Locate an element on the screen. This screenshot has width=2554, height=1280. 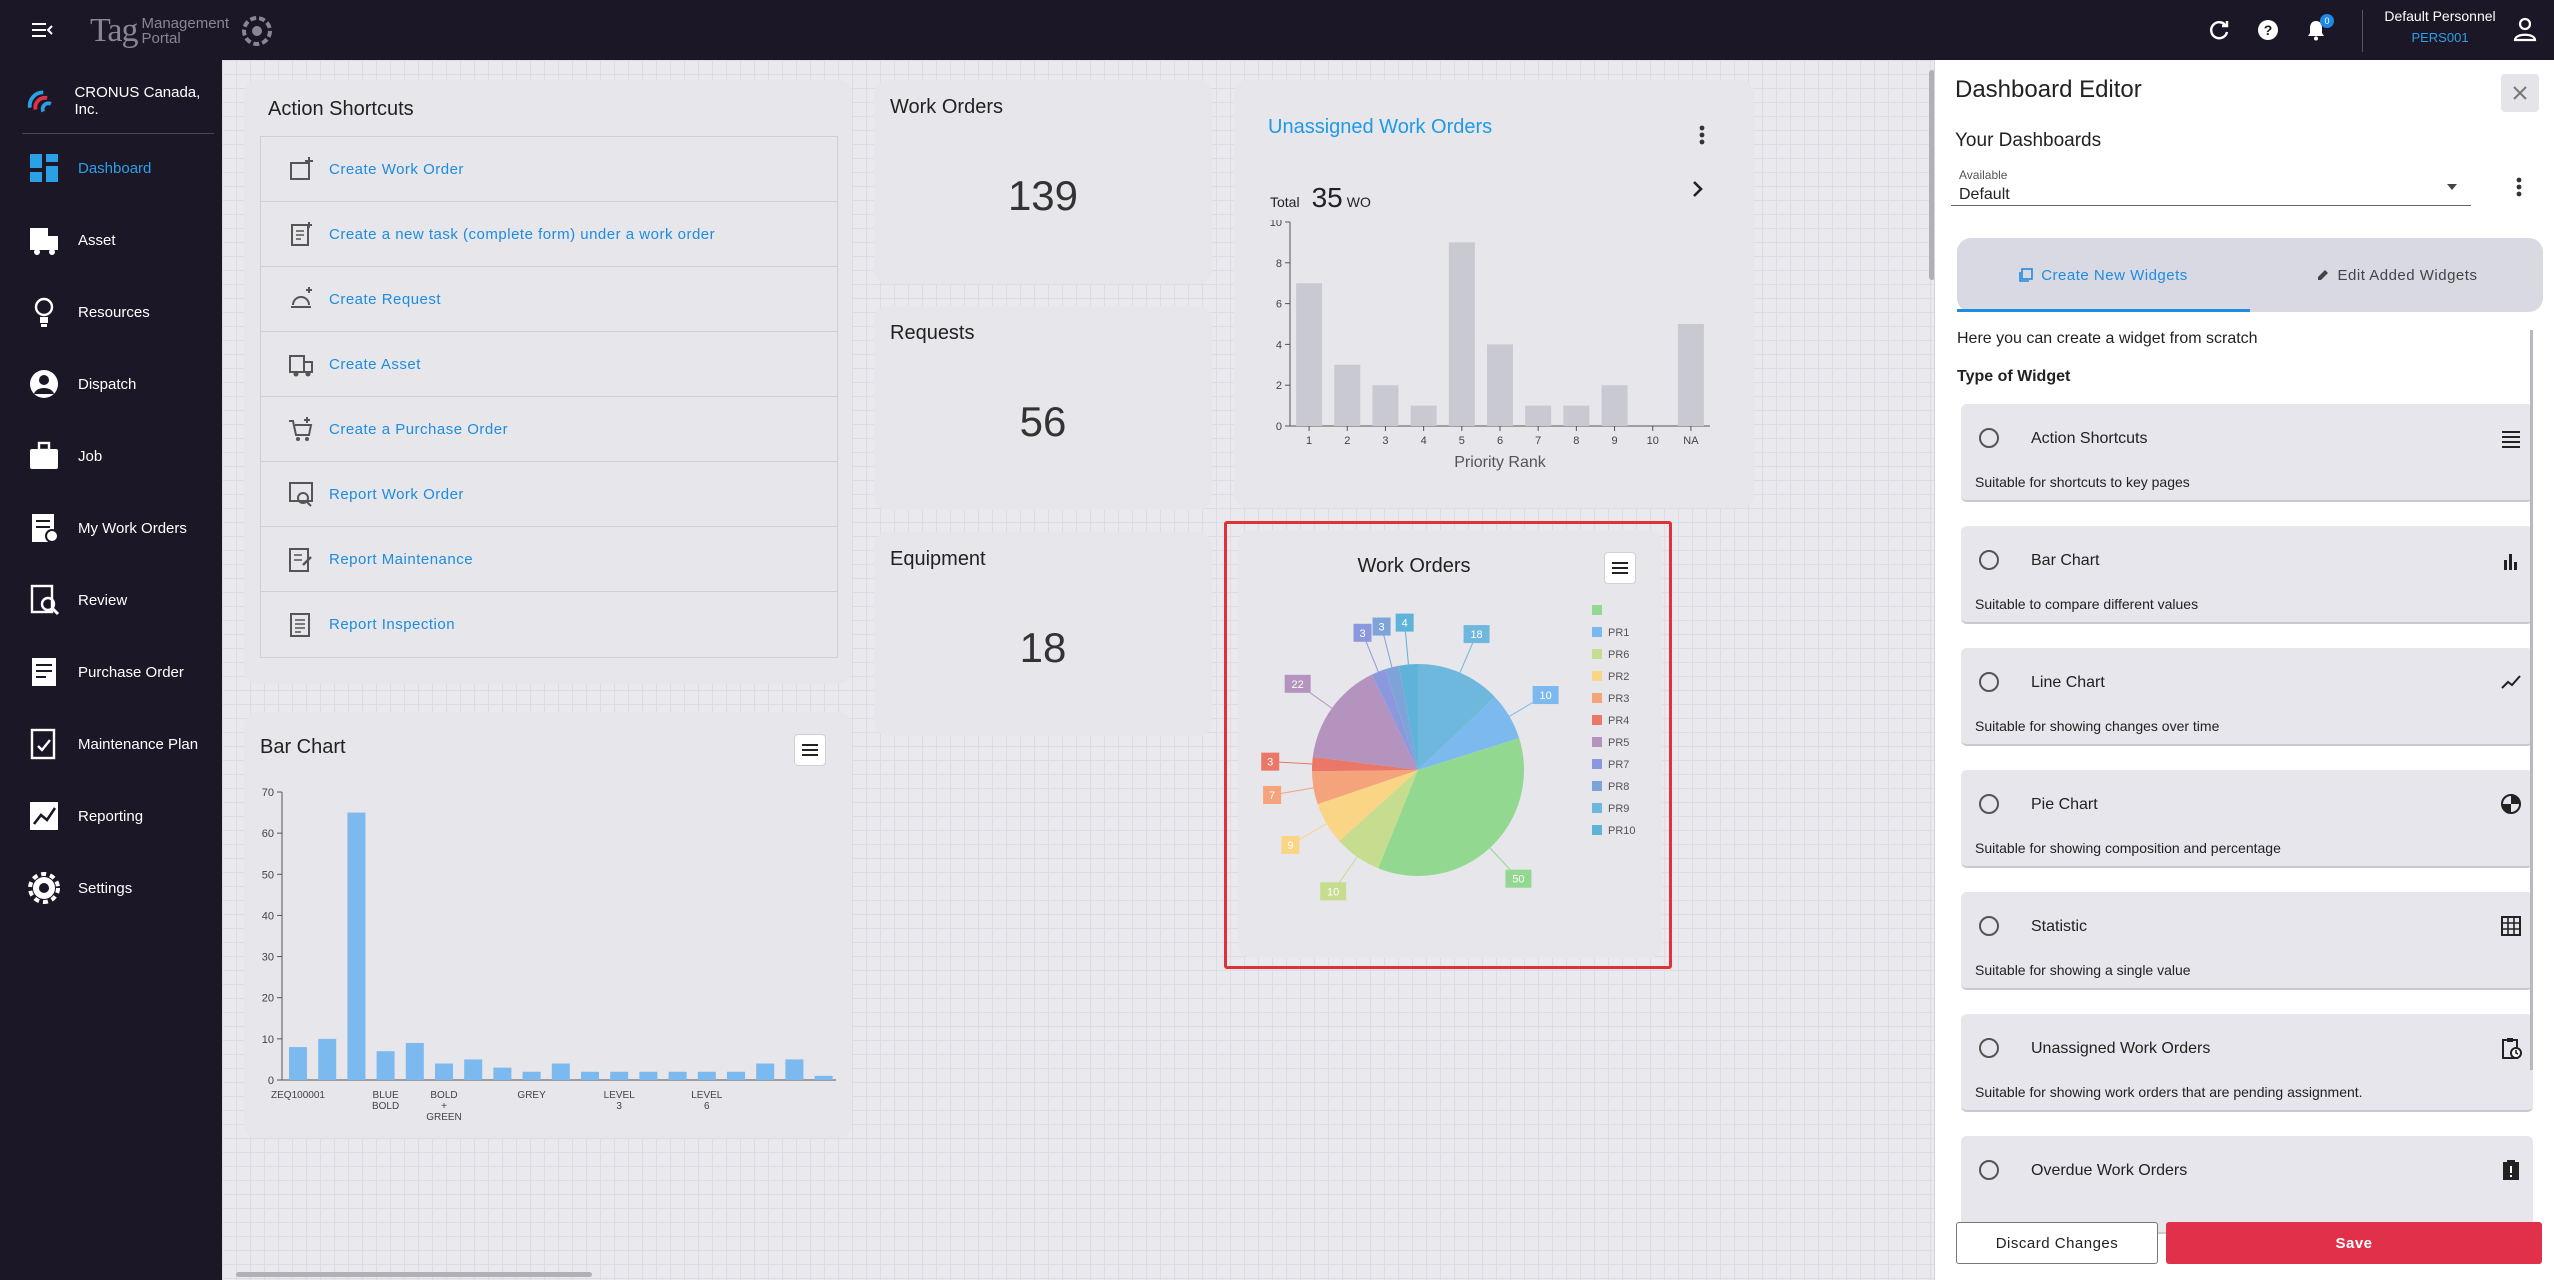
sidebar-item-dashboard: Dashboard is located at coordinates (88, 168).